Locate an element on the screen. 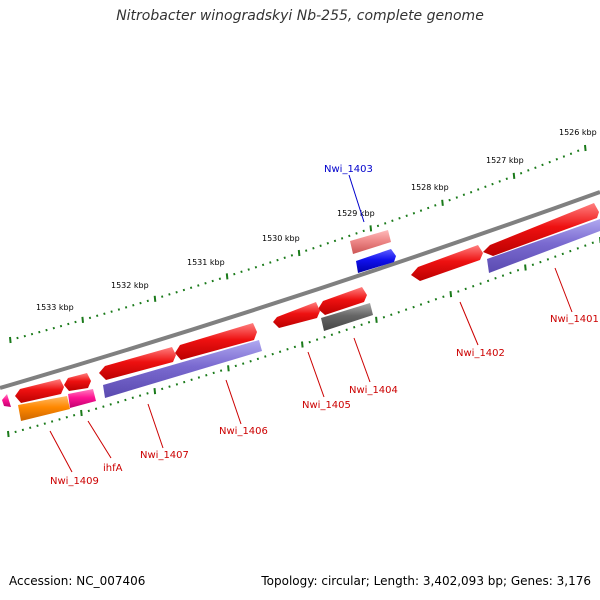 The image size is (600, 600). accession-label: Accession: NC_007406 is located at coordinates (77, 581).